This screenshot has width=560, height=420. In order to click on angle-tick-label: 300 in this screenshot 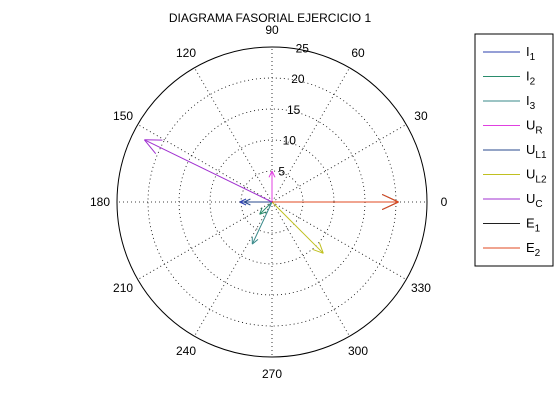, I will do `click(358, 351)`.